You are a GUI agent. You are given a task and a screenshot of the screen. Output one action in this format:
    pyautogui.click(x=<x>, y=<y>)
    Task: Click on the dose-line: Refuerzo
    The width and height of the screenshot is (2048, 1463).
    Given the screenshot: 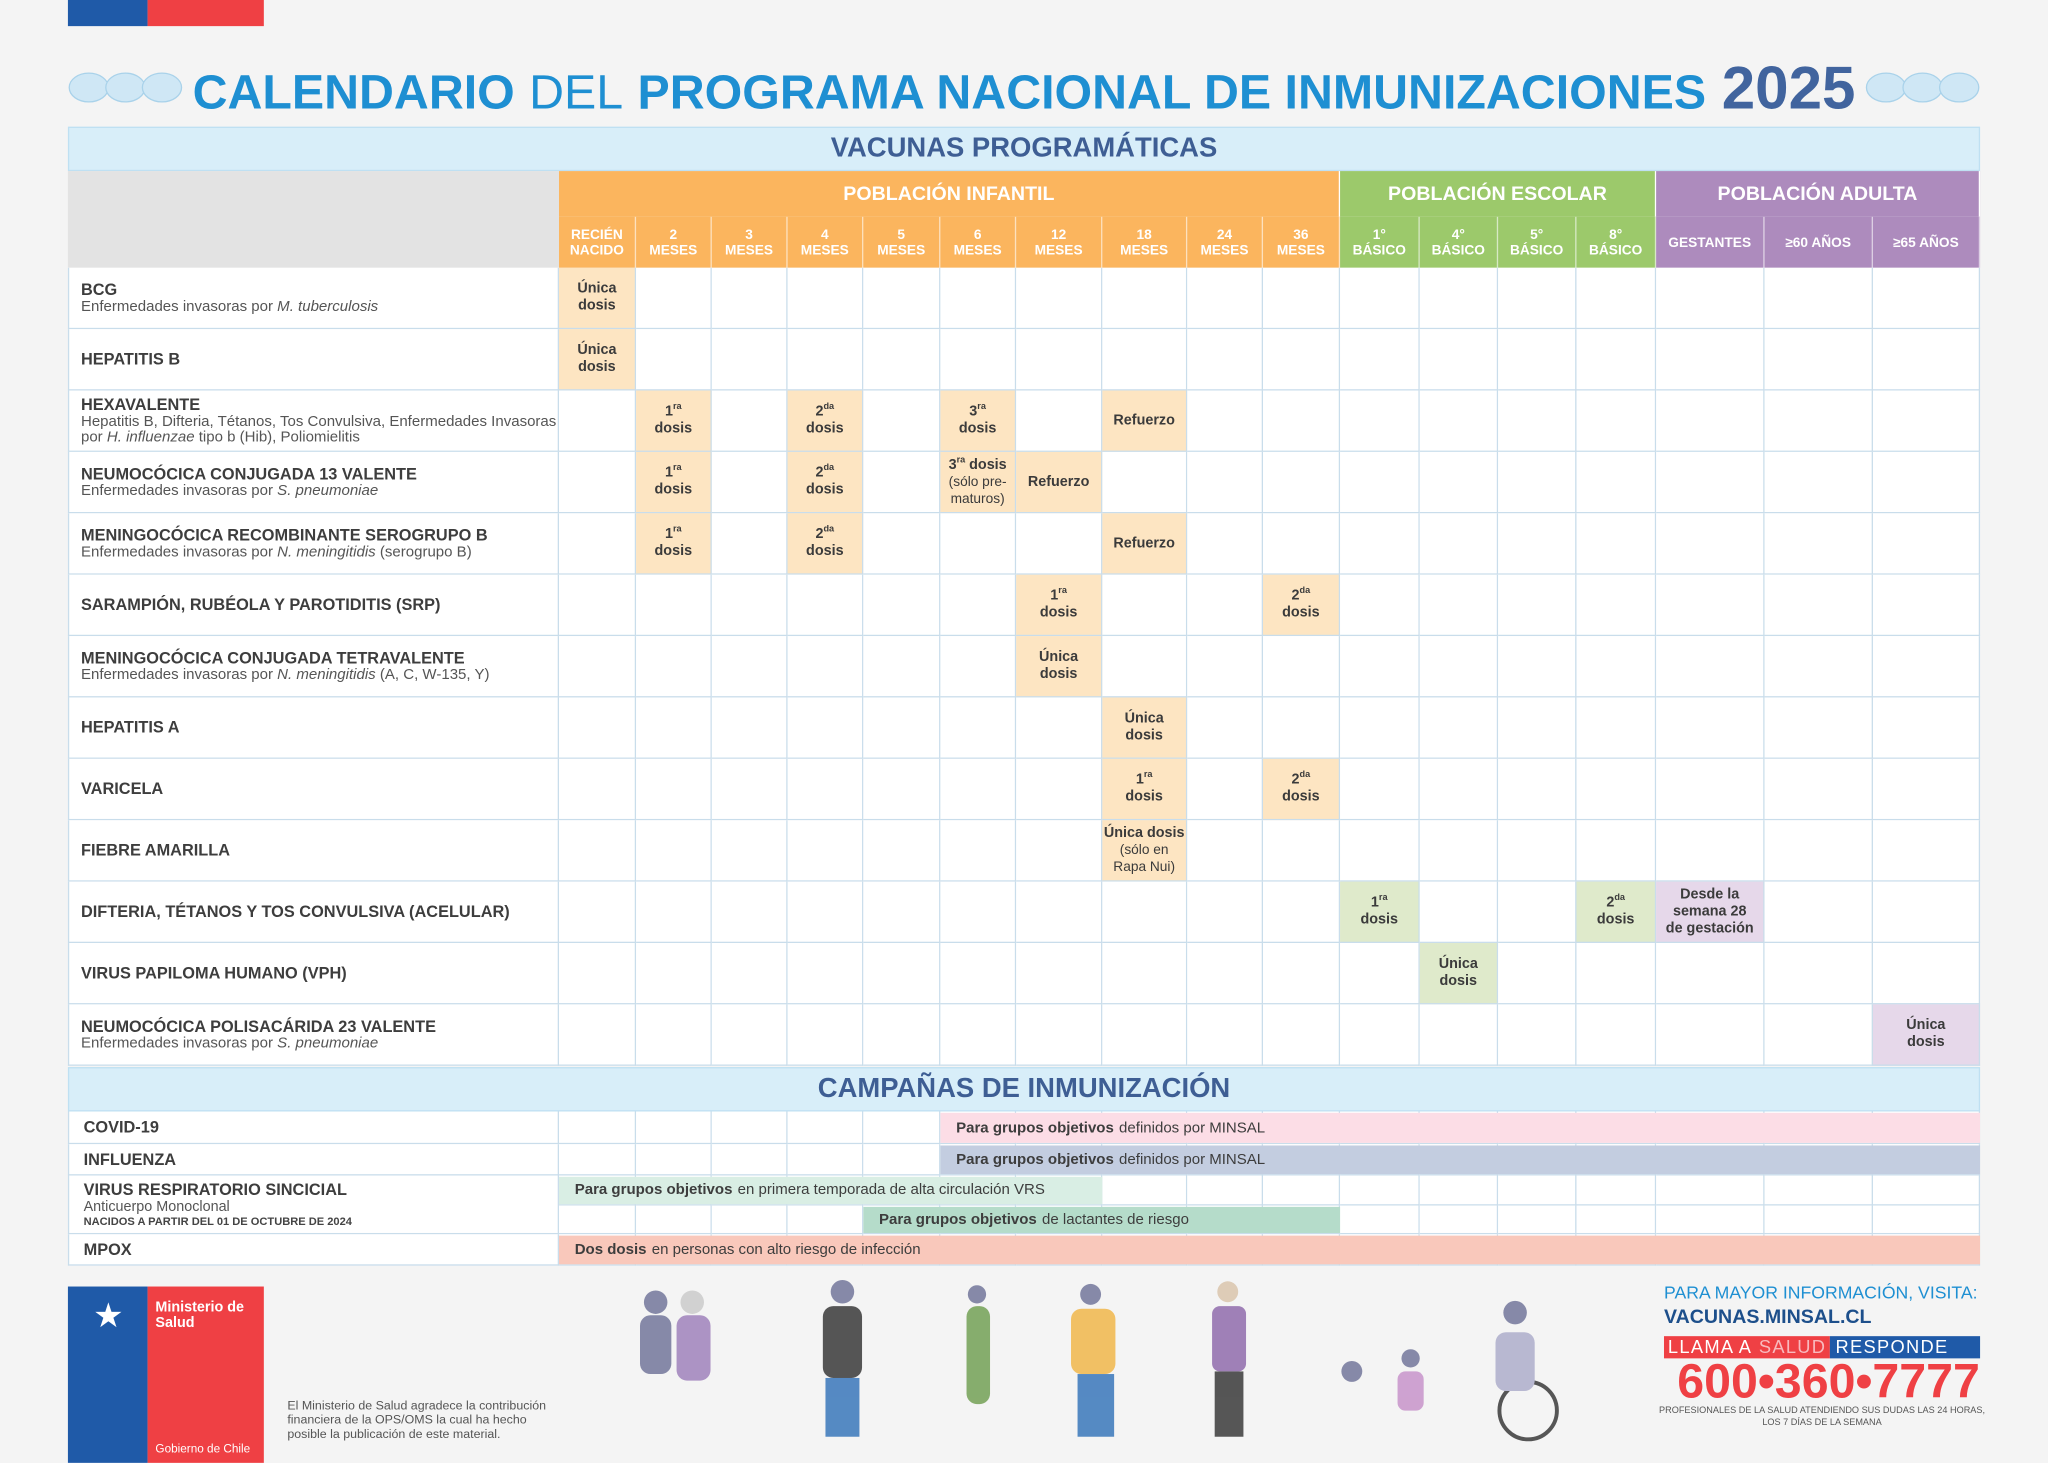 What is the action you would take?
    pyautogui.click(x=1144, y=420)
    